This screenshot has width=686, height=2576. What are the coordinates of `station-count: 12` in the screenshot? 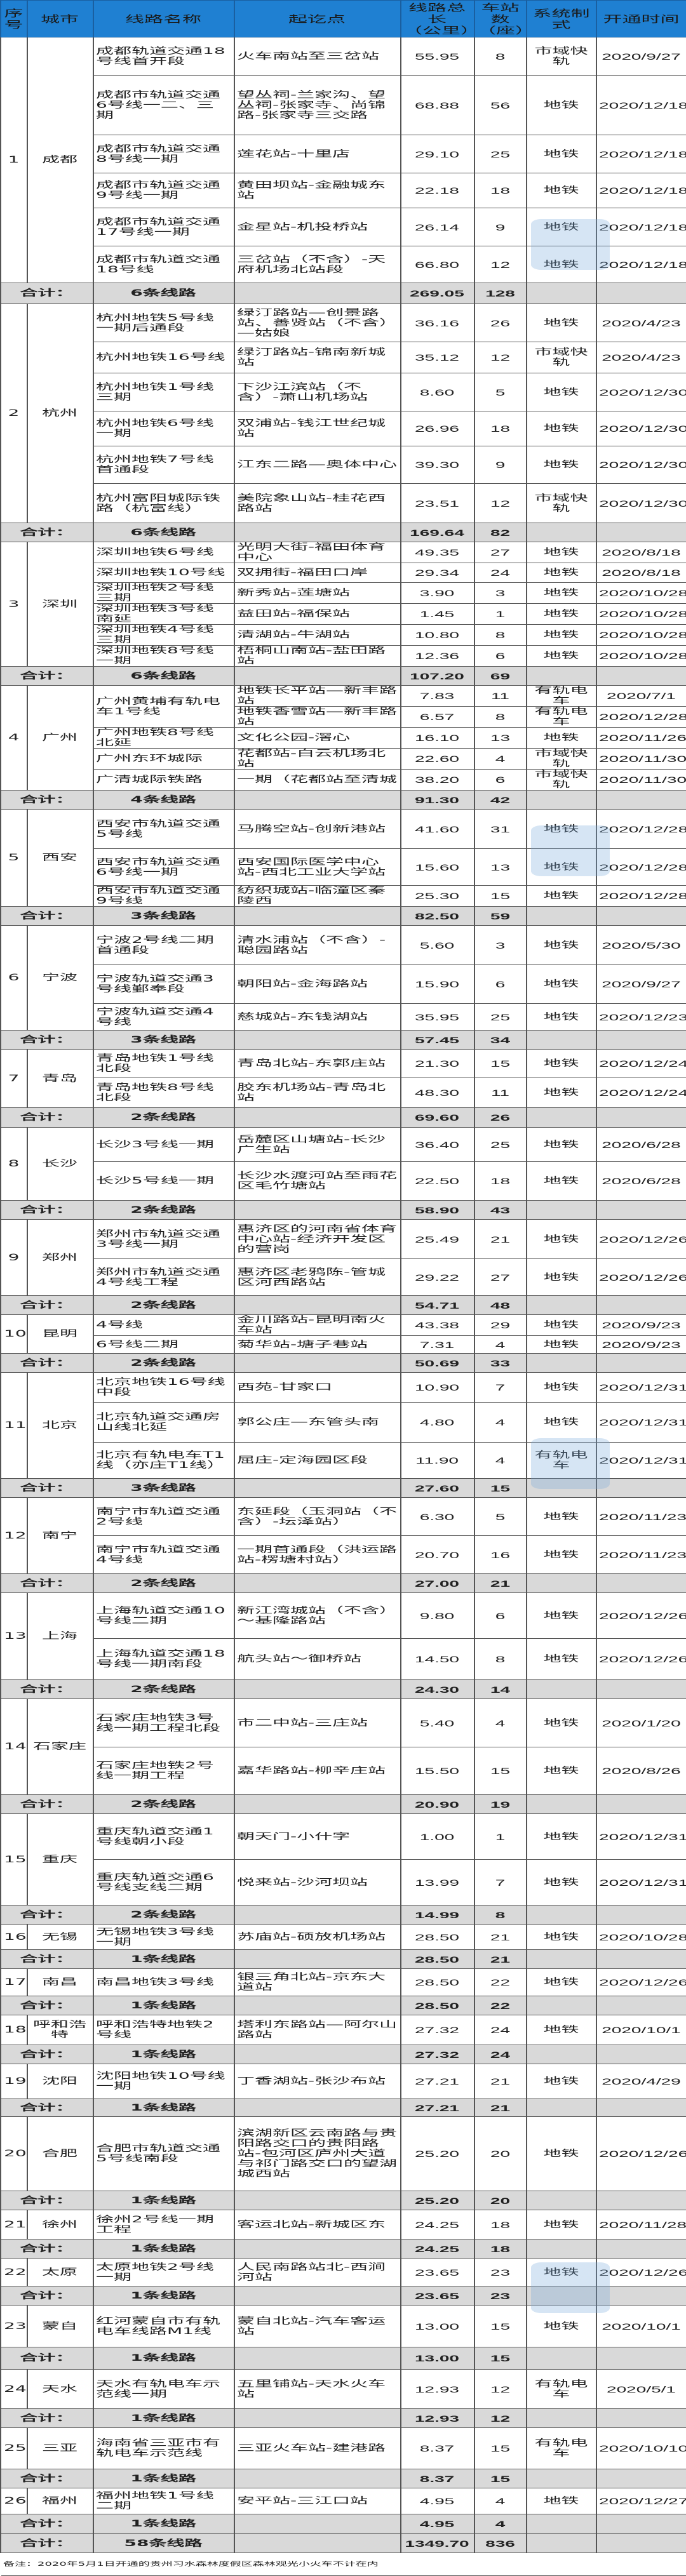 It's located at (500, 503).